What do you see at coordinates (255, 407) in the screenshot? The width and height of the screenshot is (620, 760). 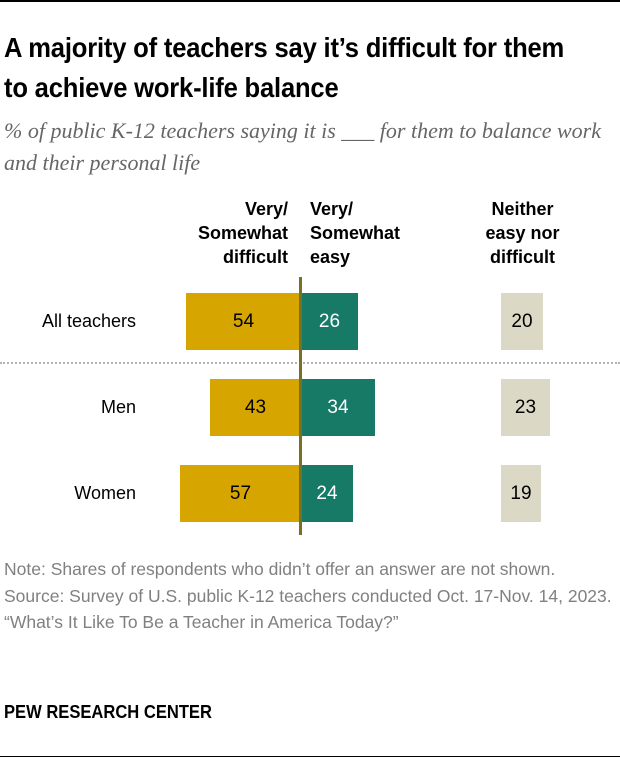 I see `bar-difficult-men: 43` at bounding box center [255, 407].